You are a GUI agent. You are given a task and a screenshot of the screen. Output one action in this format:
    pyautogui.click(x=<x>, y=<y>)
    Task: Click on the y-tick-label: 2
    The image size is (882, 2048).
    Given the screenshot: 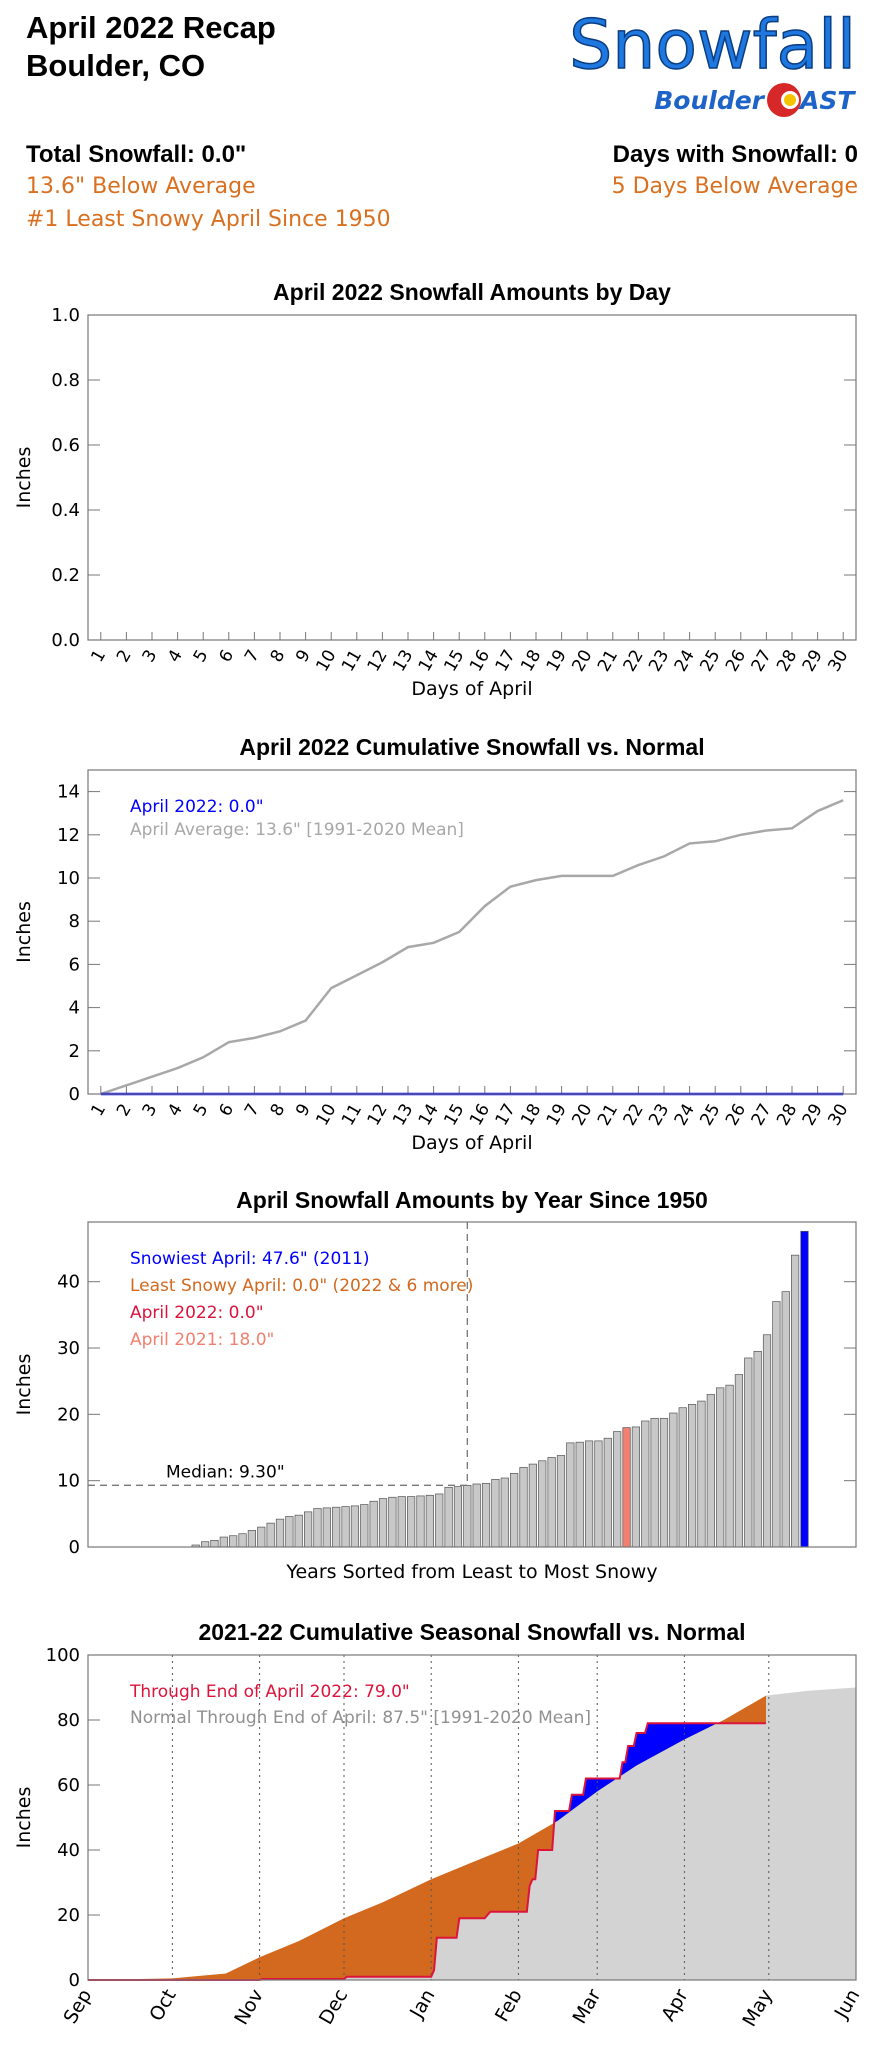 What is the action you would take?
    pyautogui.click(x=74, y=1051)
    